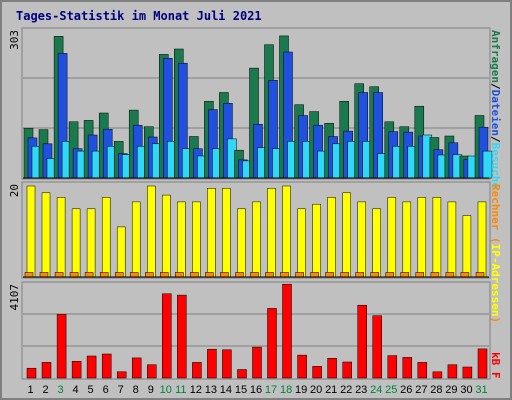 The height and width of the screenshot is (400, 512). Describe the element at coordinates (91, 390) in the screenshot. I see `x-tick-label-5: 5` at that location.